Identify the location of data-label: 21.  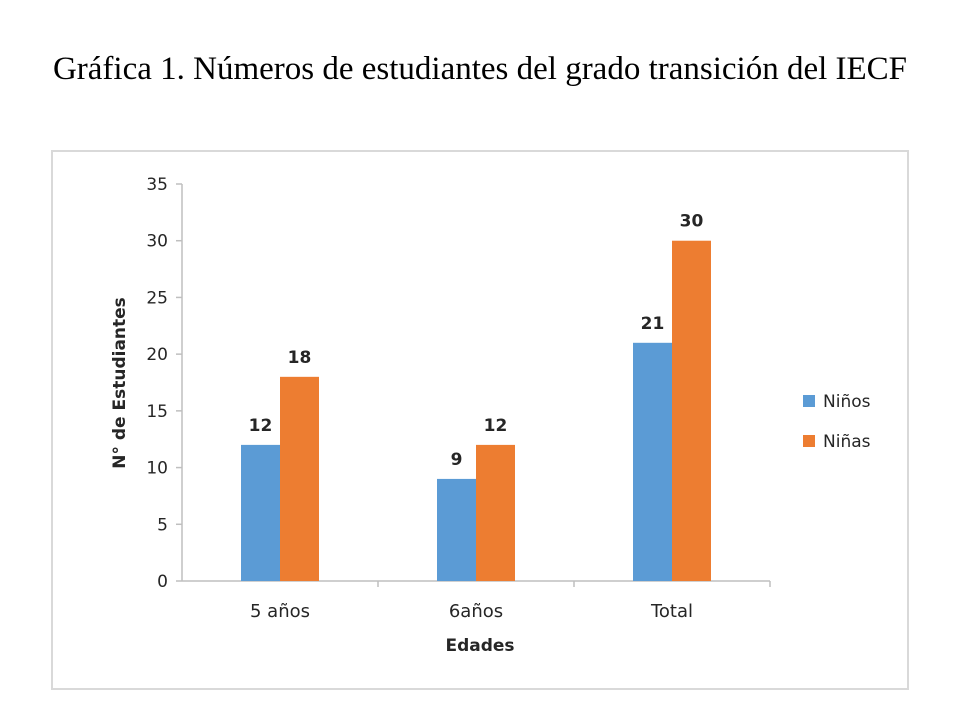
(653, 324).